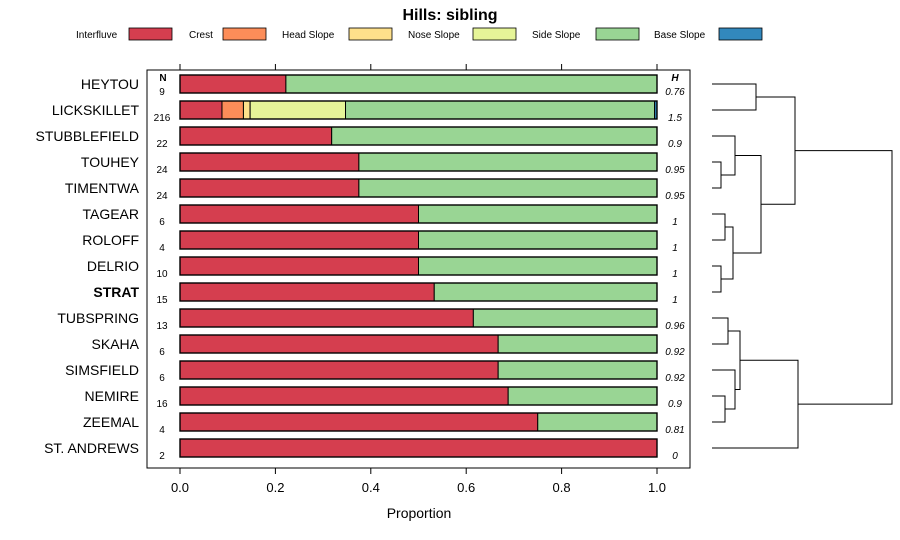  I want to click on row-label: ROLOFF, so click(110, 240).